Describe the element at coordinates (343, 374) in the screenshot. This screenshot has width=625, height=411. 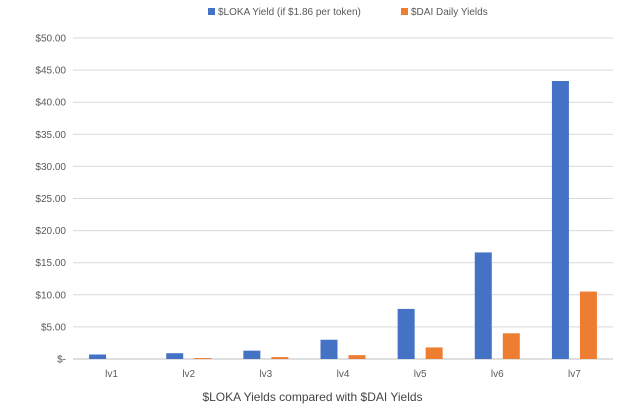
I see `x-tick-label: lv4` at that location.